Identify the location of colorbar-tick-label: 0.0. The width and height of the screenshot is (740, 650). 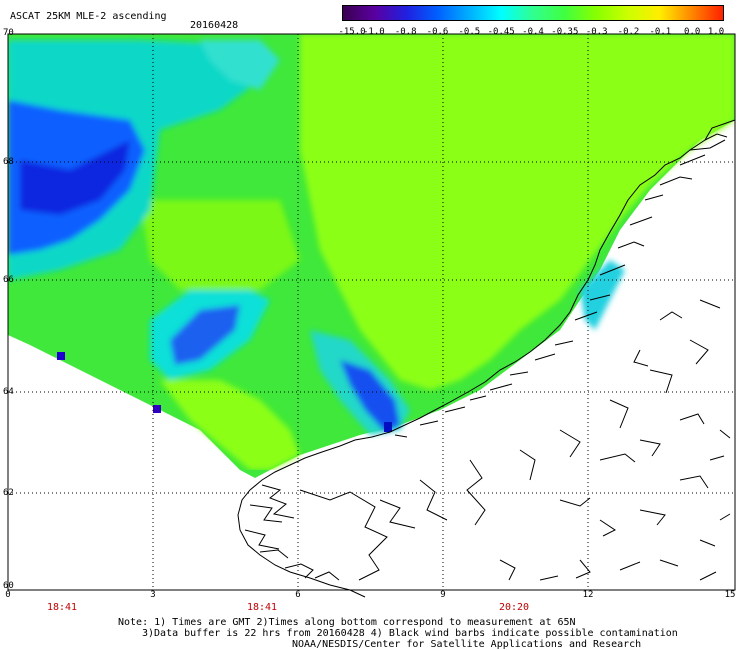
(692, 32).